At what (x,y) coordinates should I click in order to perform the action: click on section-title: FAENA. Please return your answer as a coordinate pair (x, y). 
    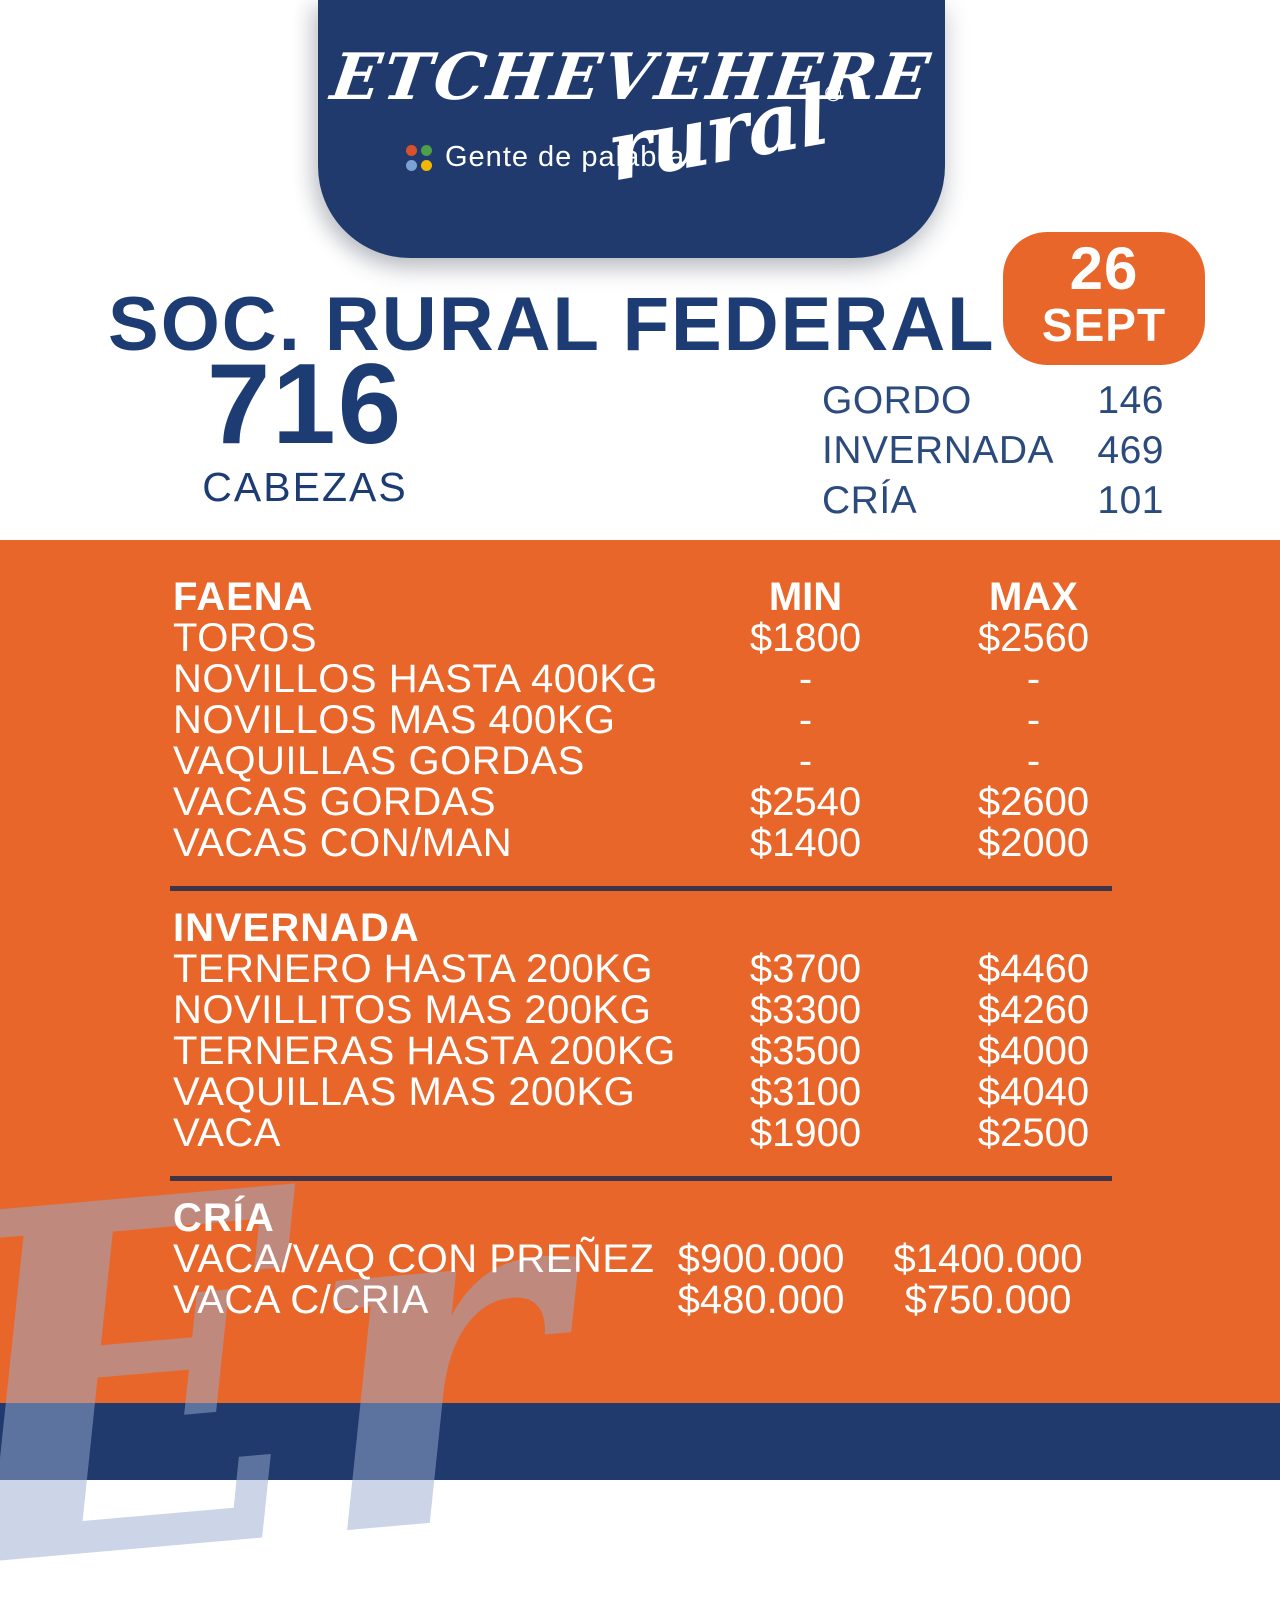
    Looking at the image, I should click on (243, 597).